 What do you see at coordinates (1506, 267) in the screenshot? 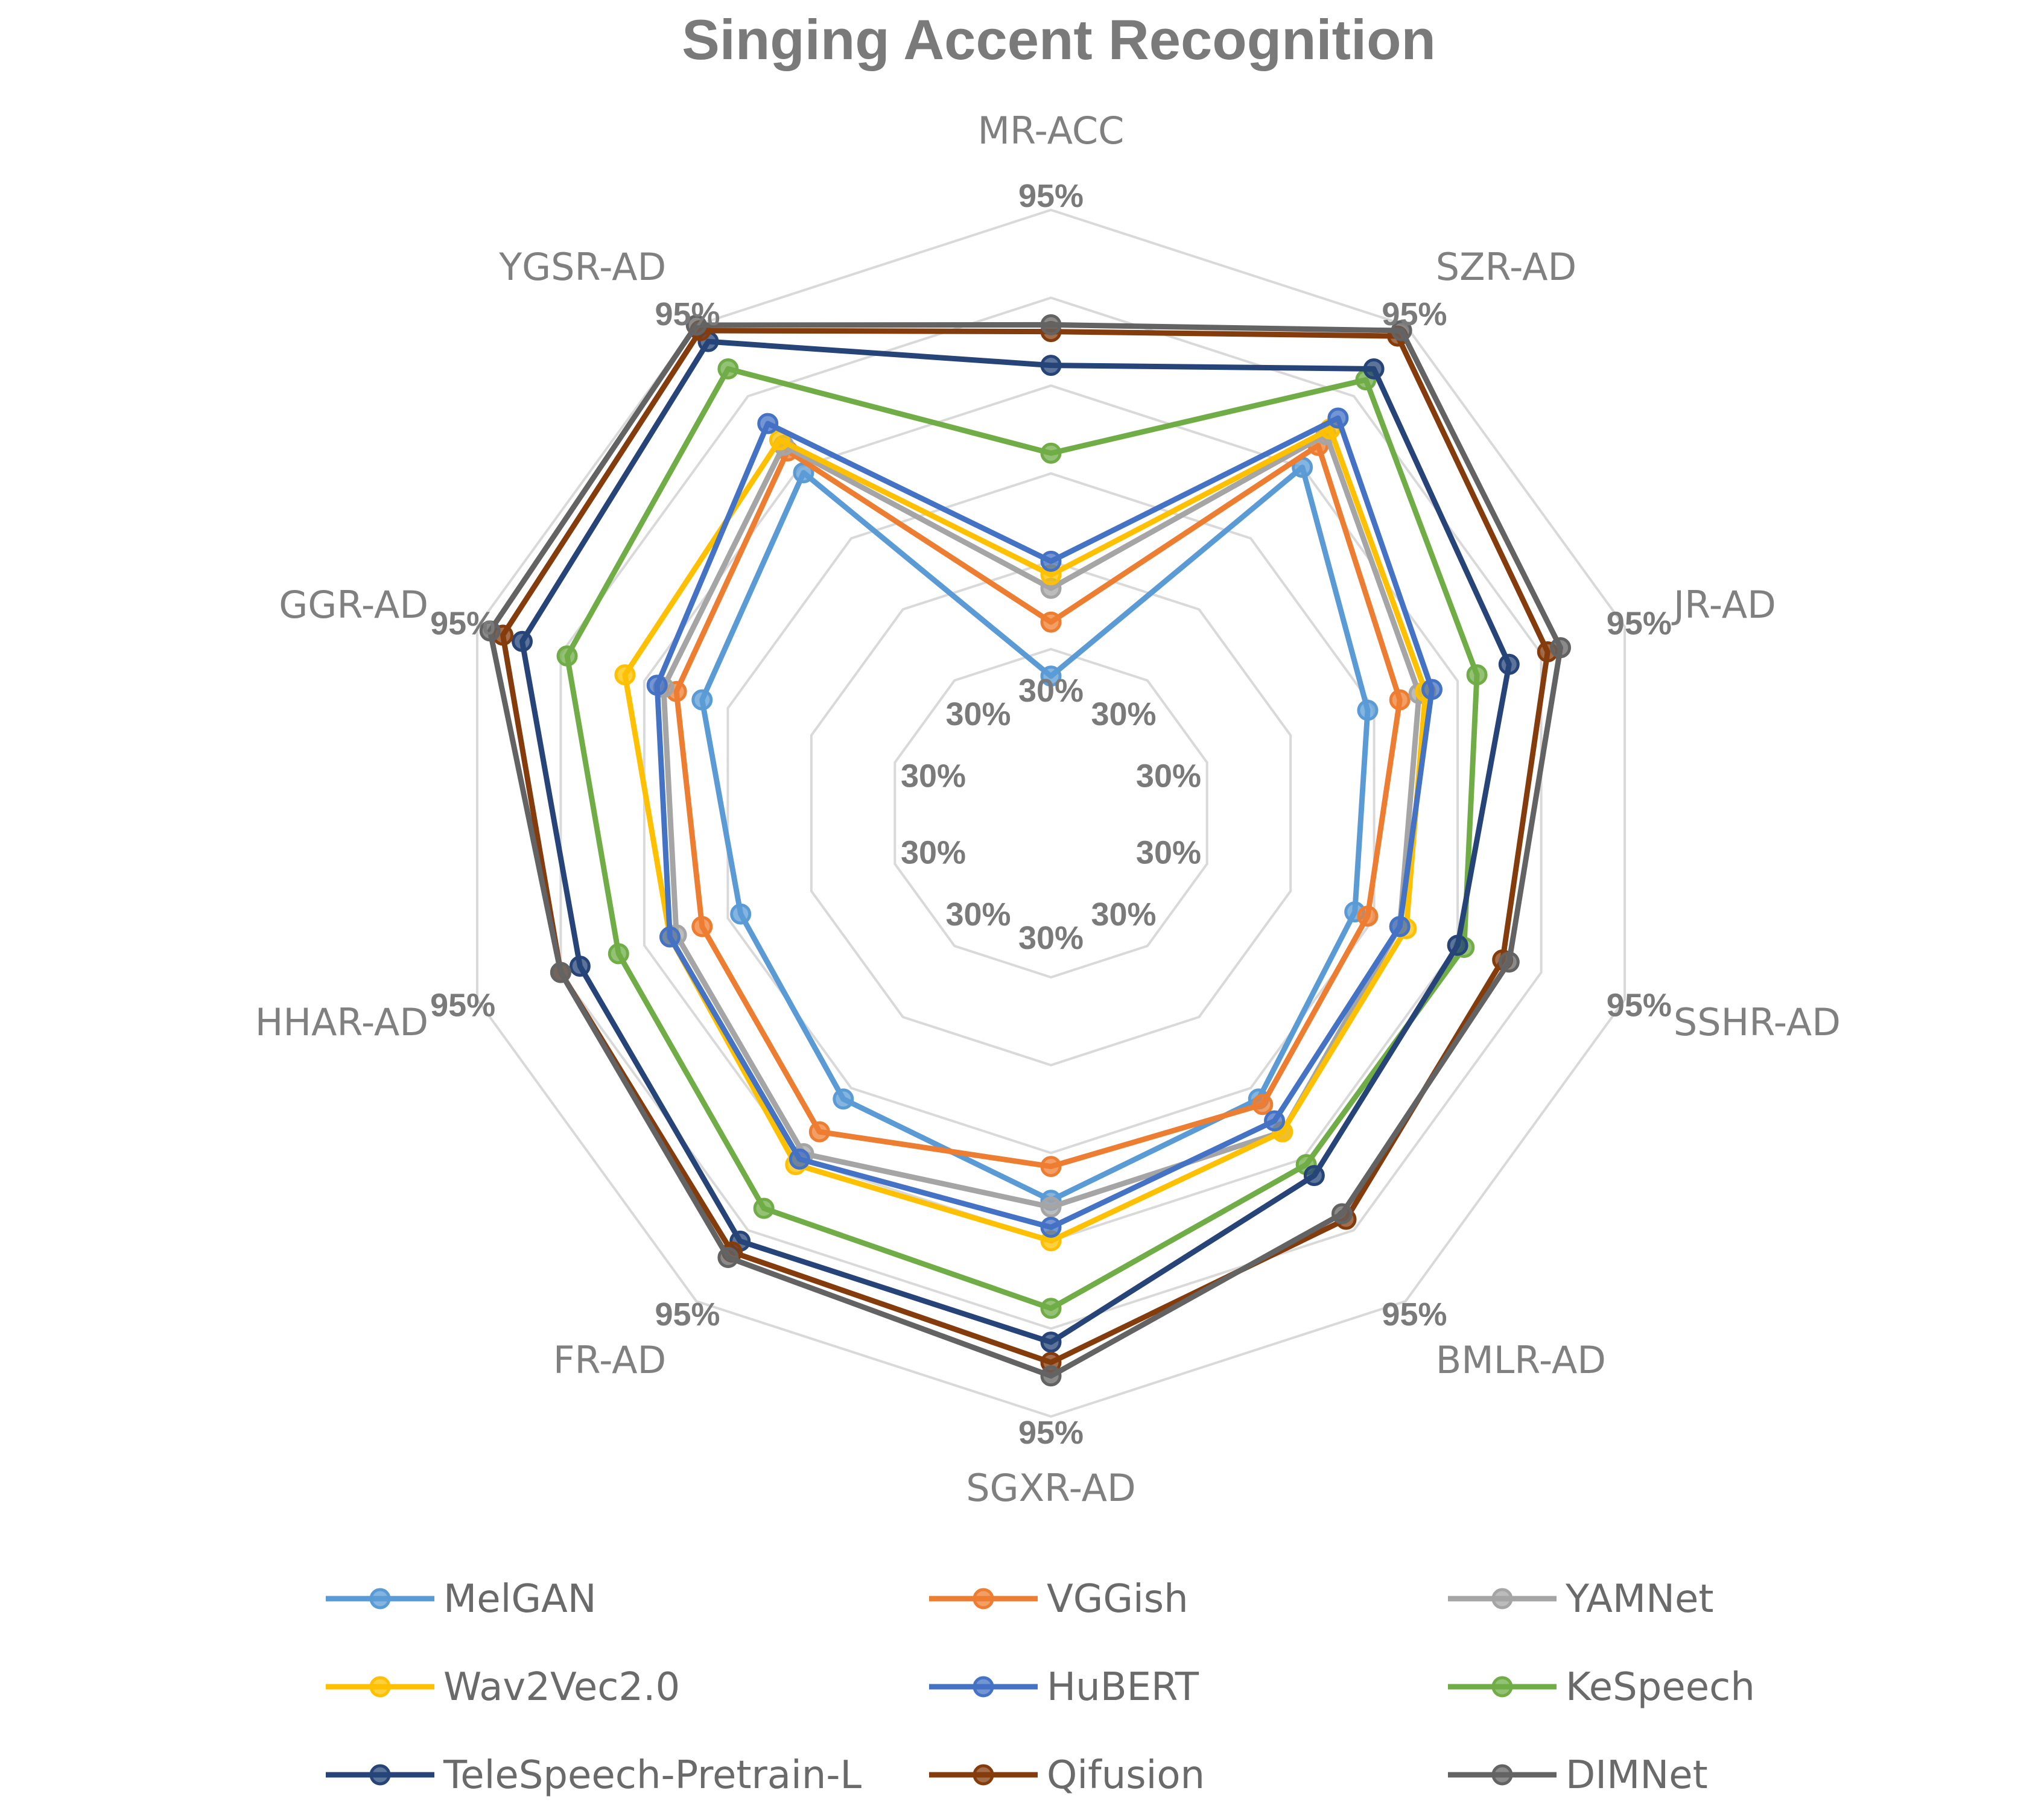
I see `axis-label: SZR-AD` at bounding box center [1506, 267].